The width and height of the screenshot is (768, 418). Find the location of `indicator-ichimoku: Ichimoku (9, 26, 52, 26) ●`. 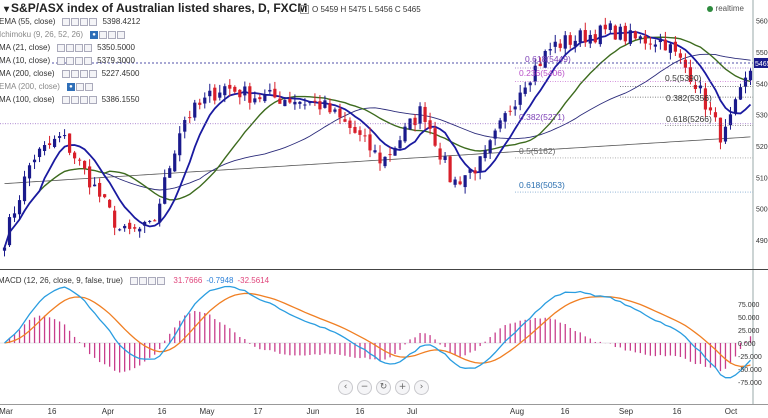

indicator-ichimoku: Ichimoku (9, 26, 52, 26) ● is located at coordinates (65, 34).